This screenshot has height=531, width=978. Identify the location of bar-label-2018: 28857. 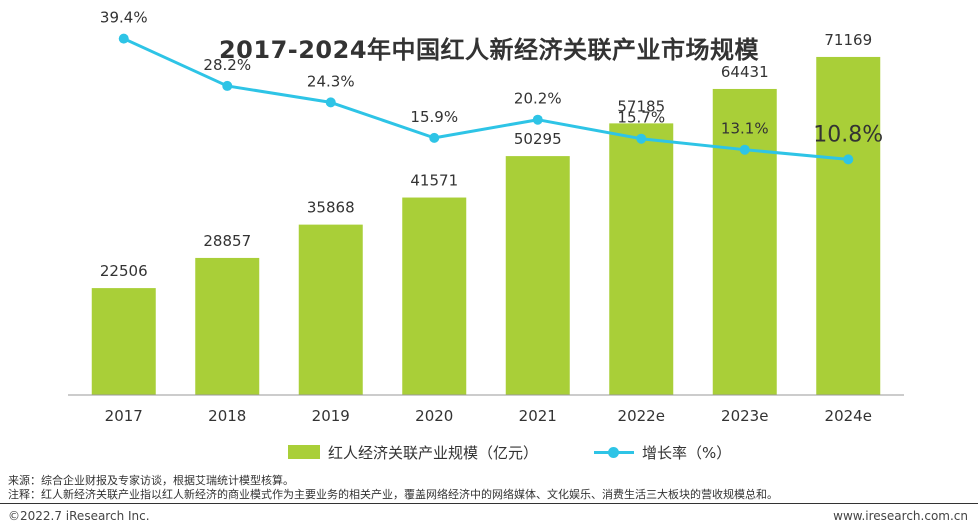
(227, 241).